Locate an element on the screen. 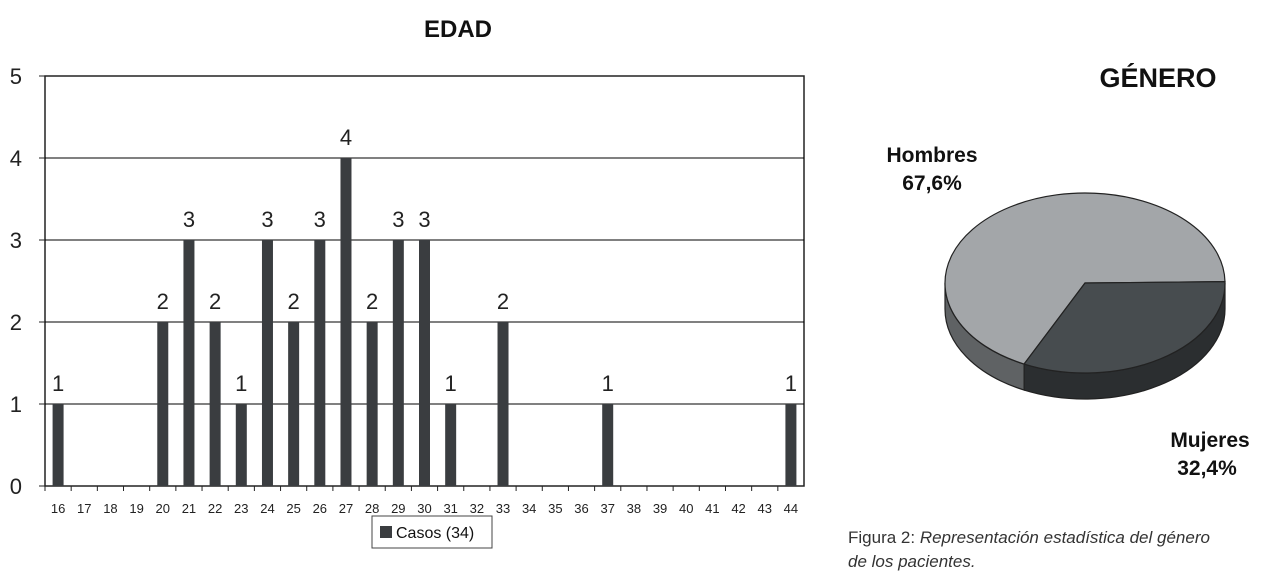 The width and height of the screenshot is (1261, 576). x-tick-label: 37 is located at coordinates (607, 508).